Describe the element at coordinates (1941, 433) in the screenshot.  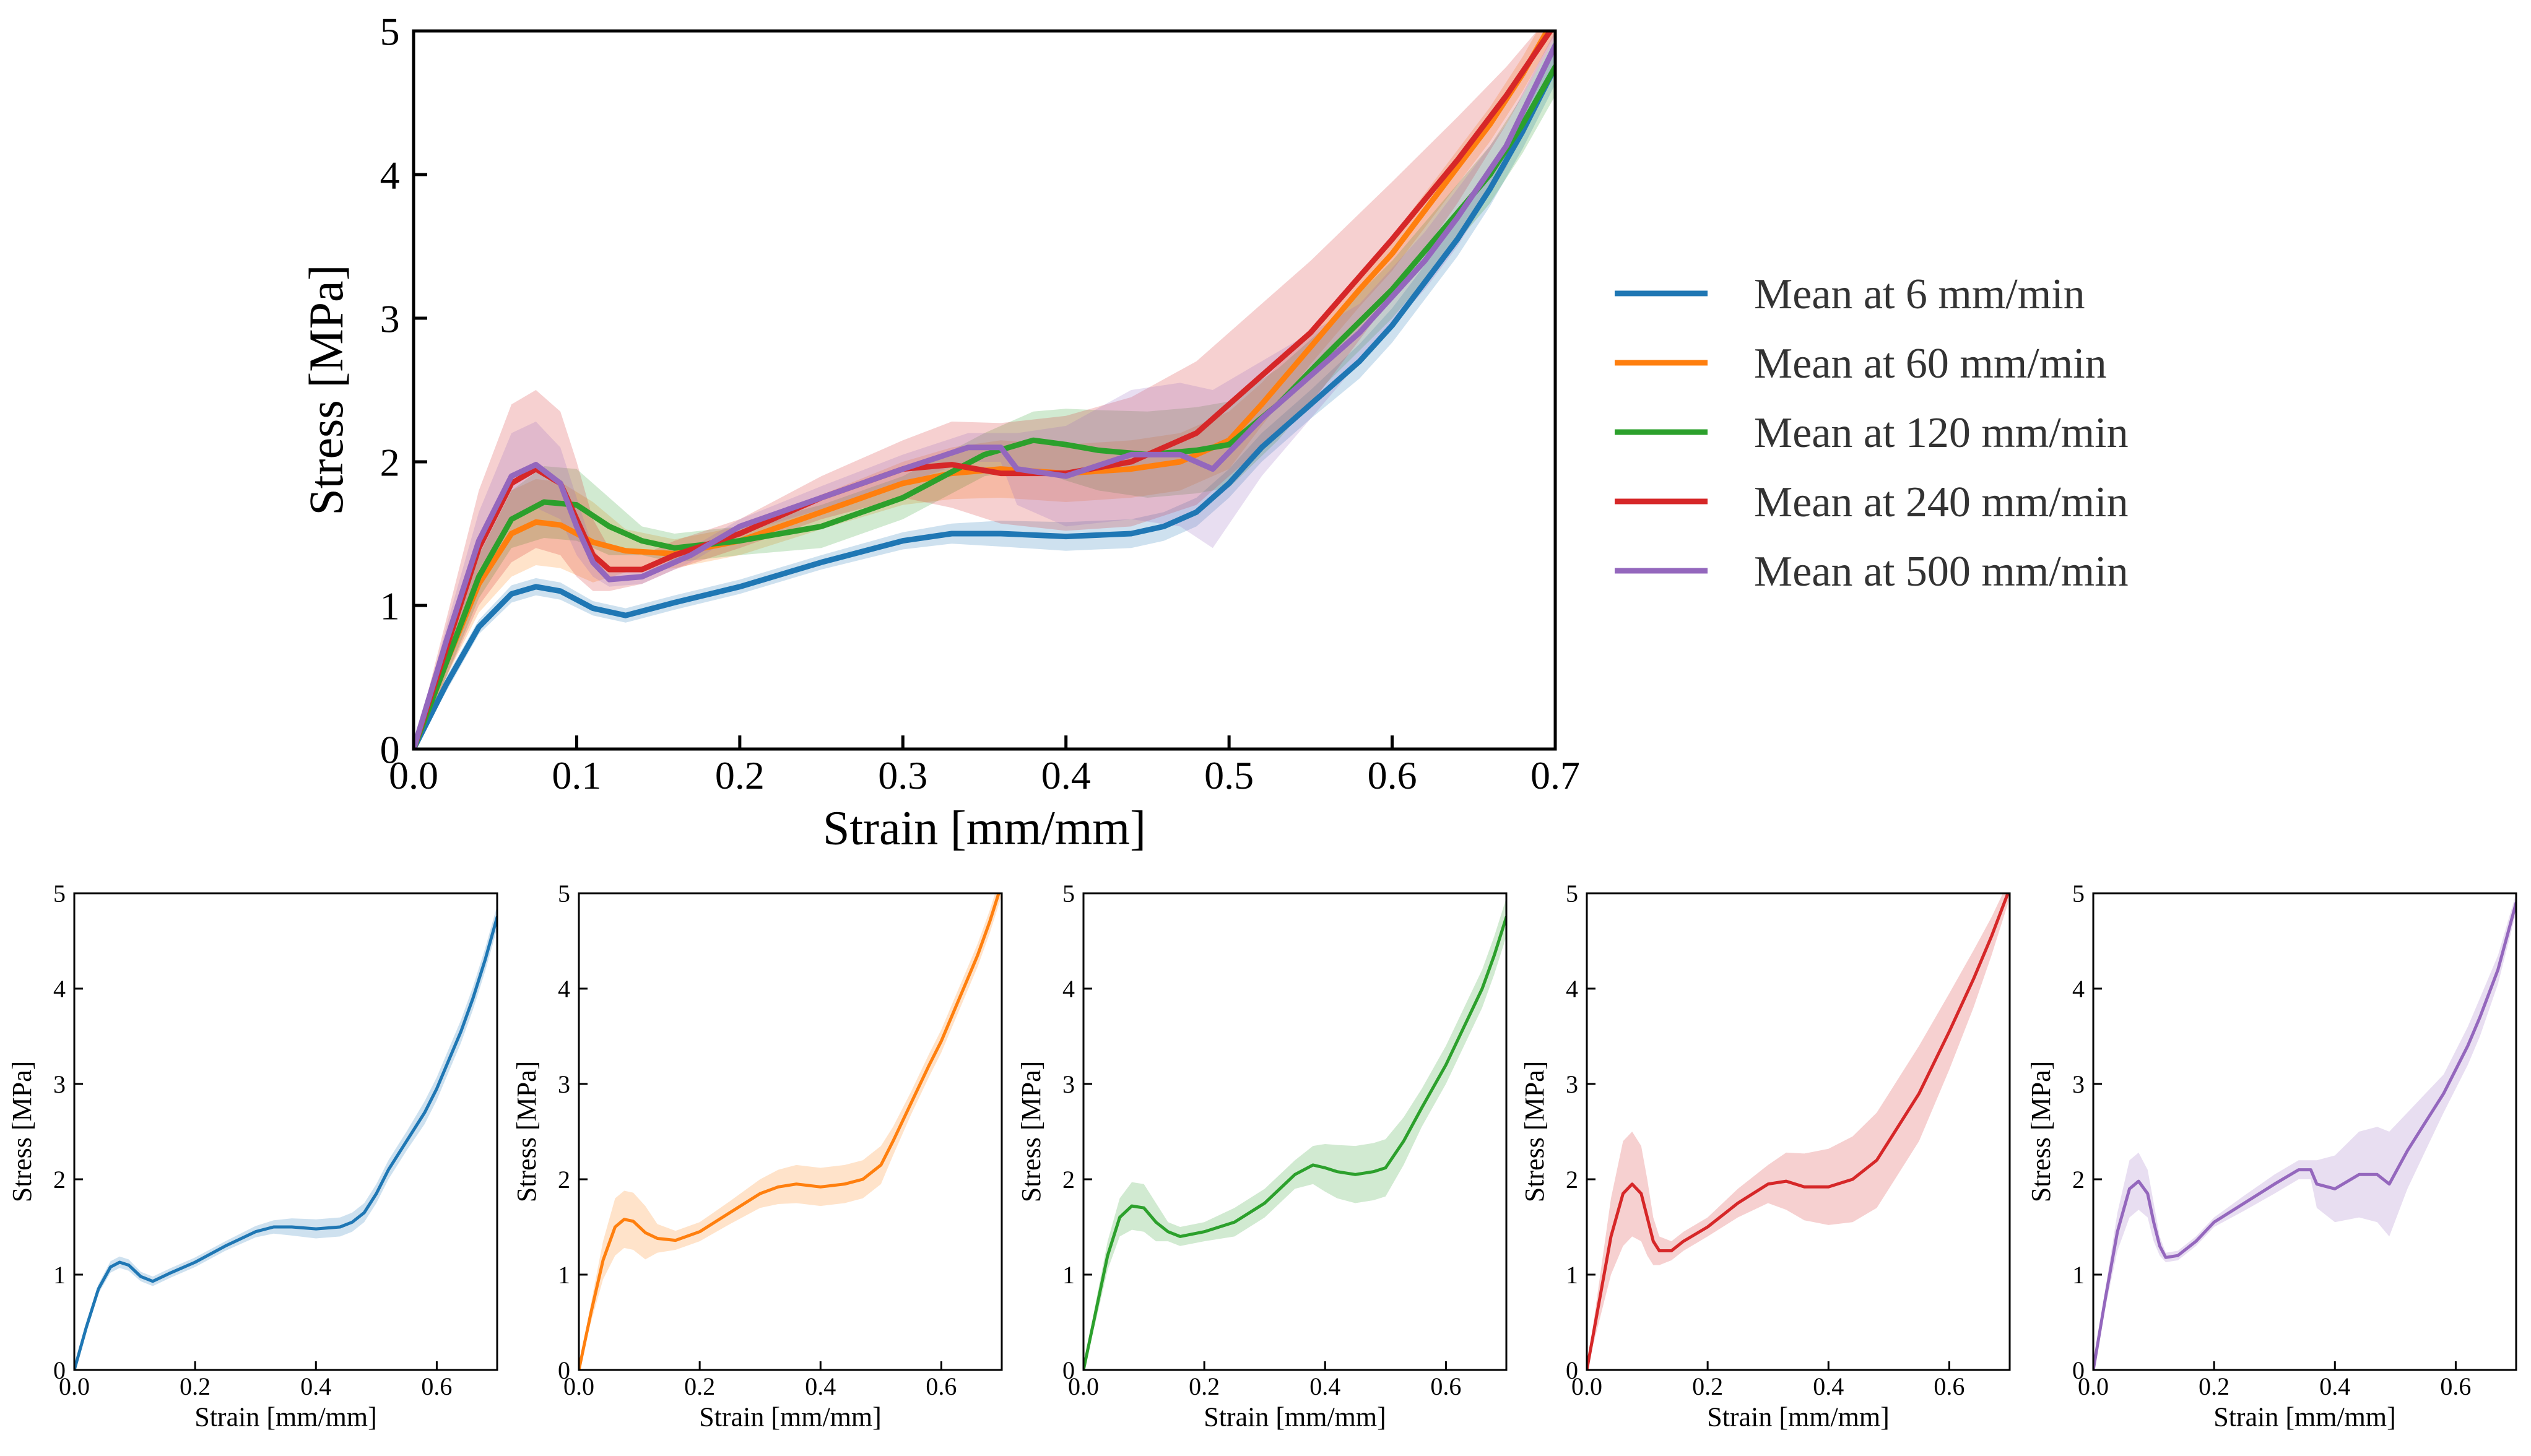
I see `legend-label-r120: Mean at 120 mm/min` at that location.